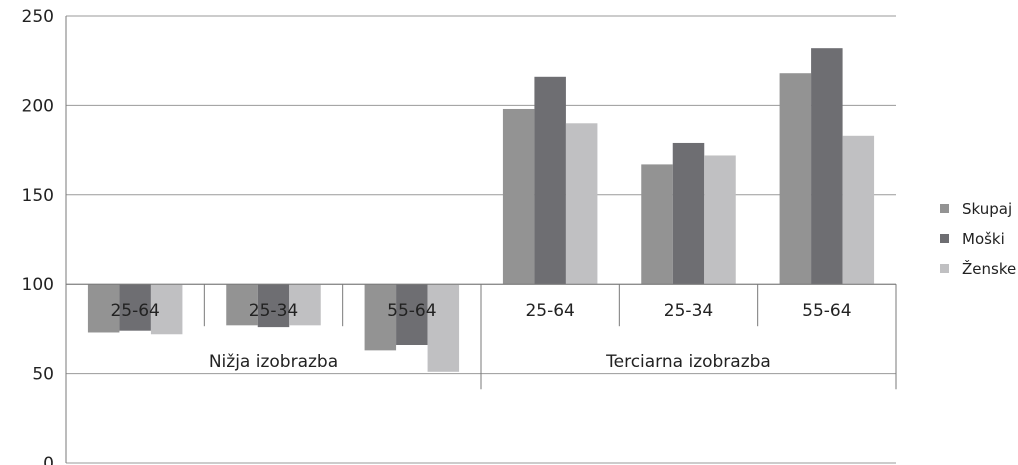  What do you see at coordinates (43, 375) in the screenshot?
I see `y-tick-label: 50` at bounding box center [43, 375].